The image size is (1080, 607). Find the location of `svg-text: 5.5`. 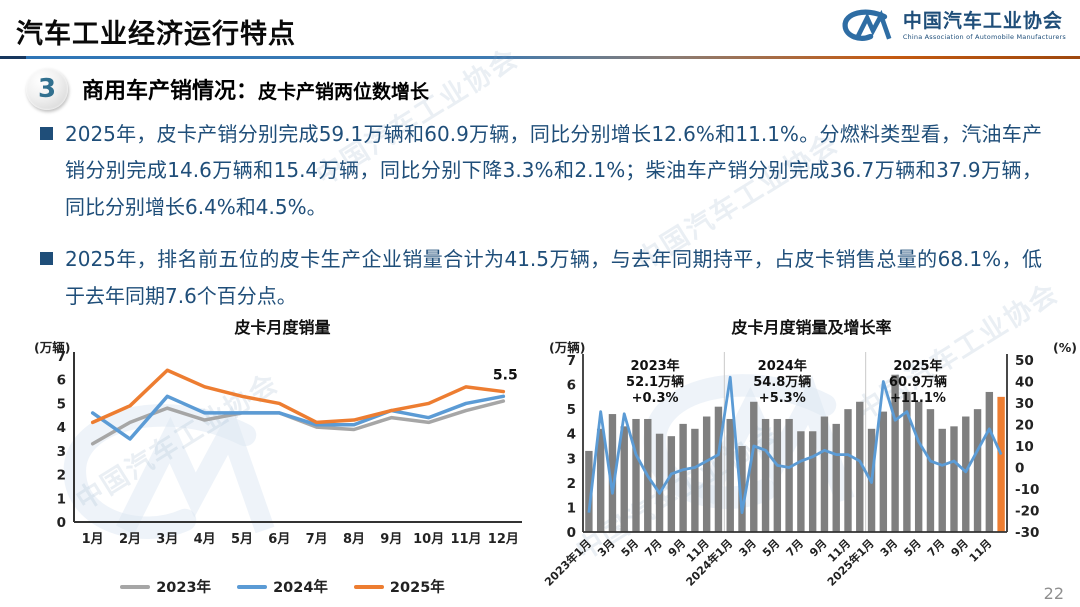

svg-text: 5.5 is located at coordinates (505, 376).